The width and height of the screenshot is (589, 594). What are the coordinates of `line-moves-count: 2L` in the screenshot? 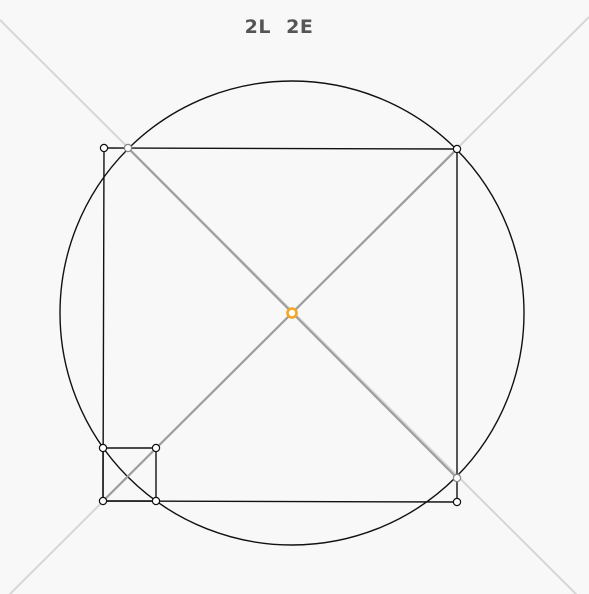 It's located at (257, 27).